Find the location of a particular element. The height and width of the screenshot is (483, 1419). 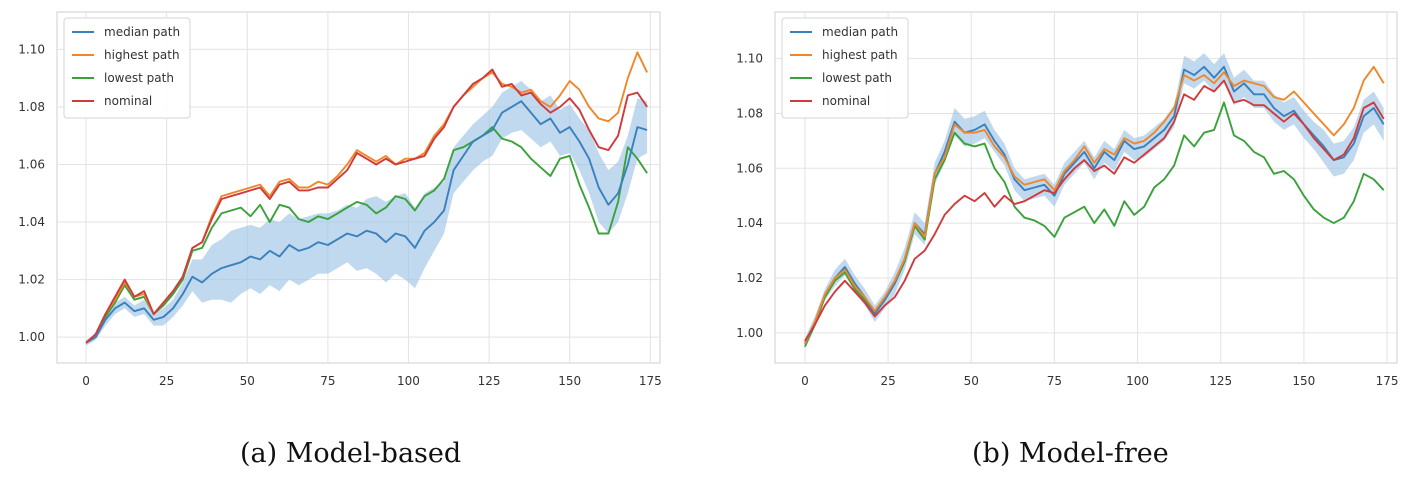

caption-model-based: (a) Model-based is located at coordinates (351, 453).